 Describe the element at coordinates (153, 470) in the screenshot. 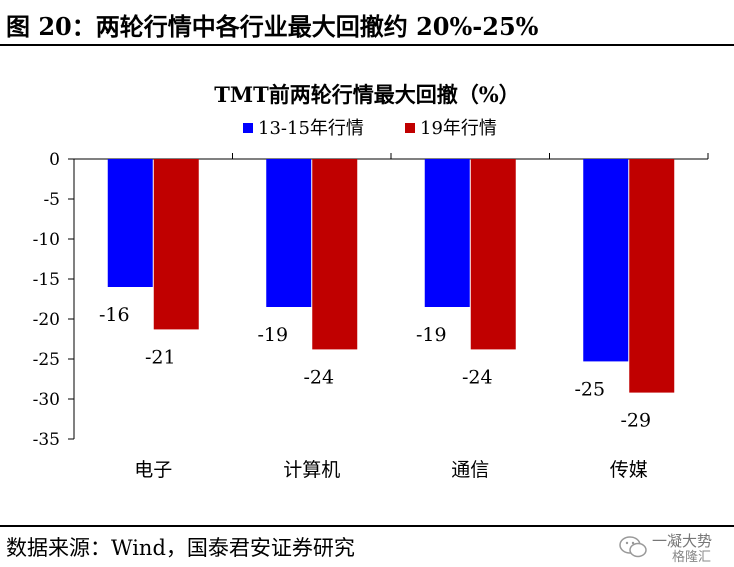

I see `x-category-label: 电子` at that location.